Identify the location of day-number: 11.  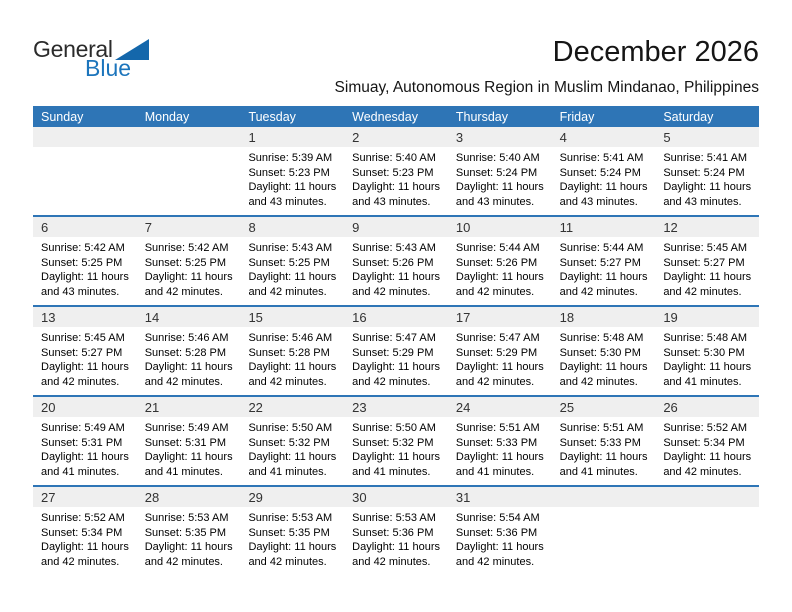
(603, 227).